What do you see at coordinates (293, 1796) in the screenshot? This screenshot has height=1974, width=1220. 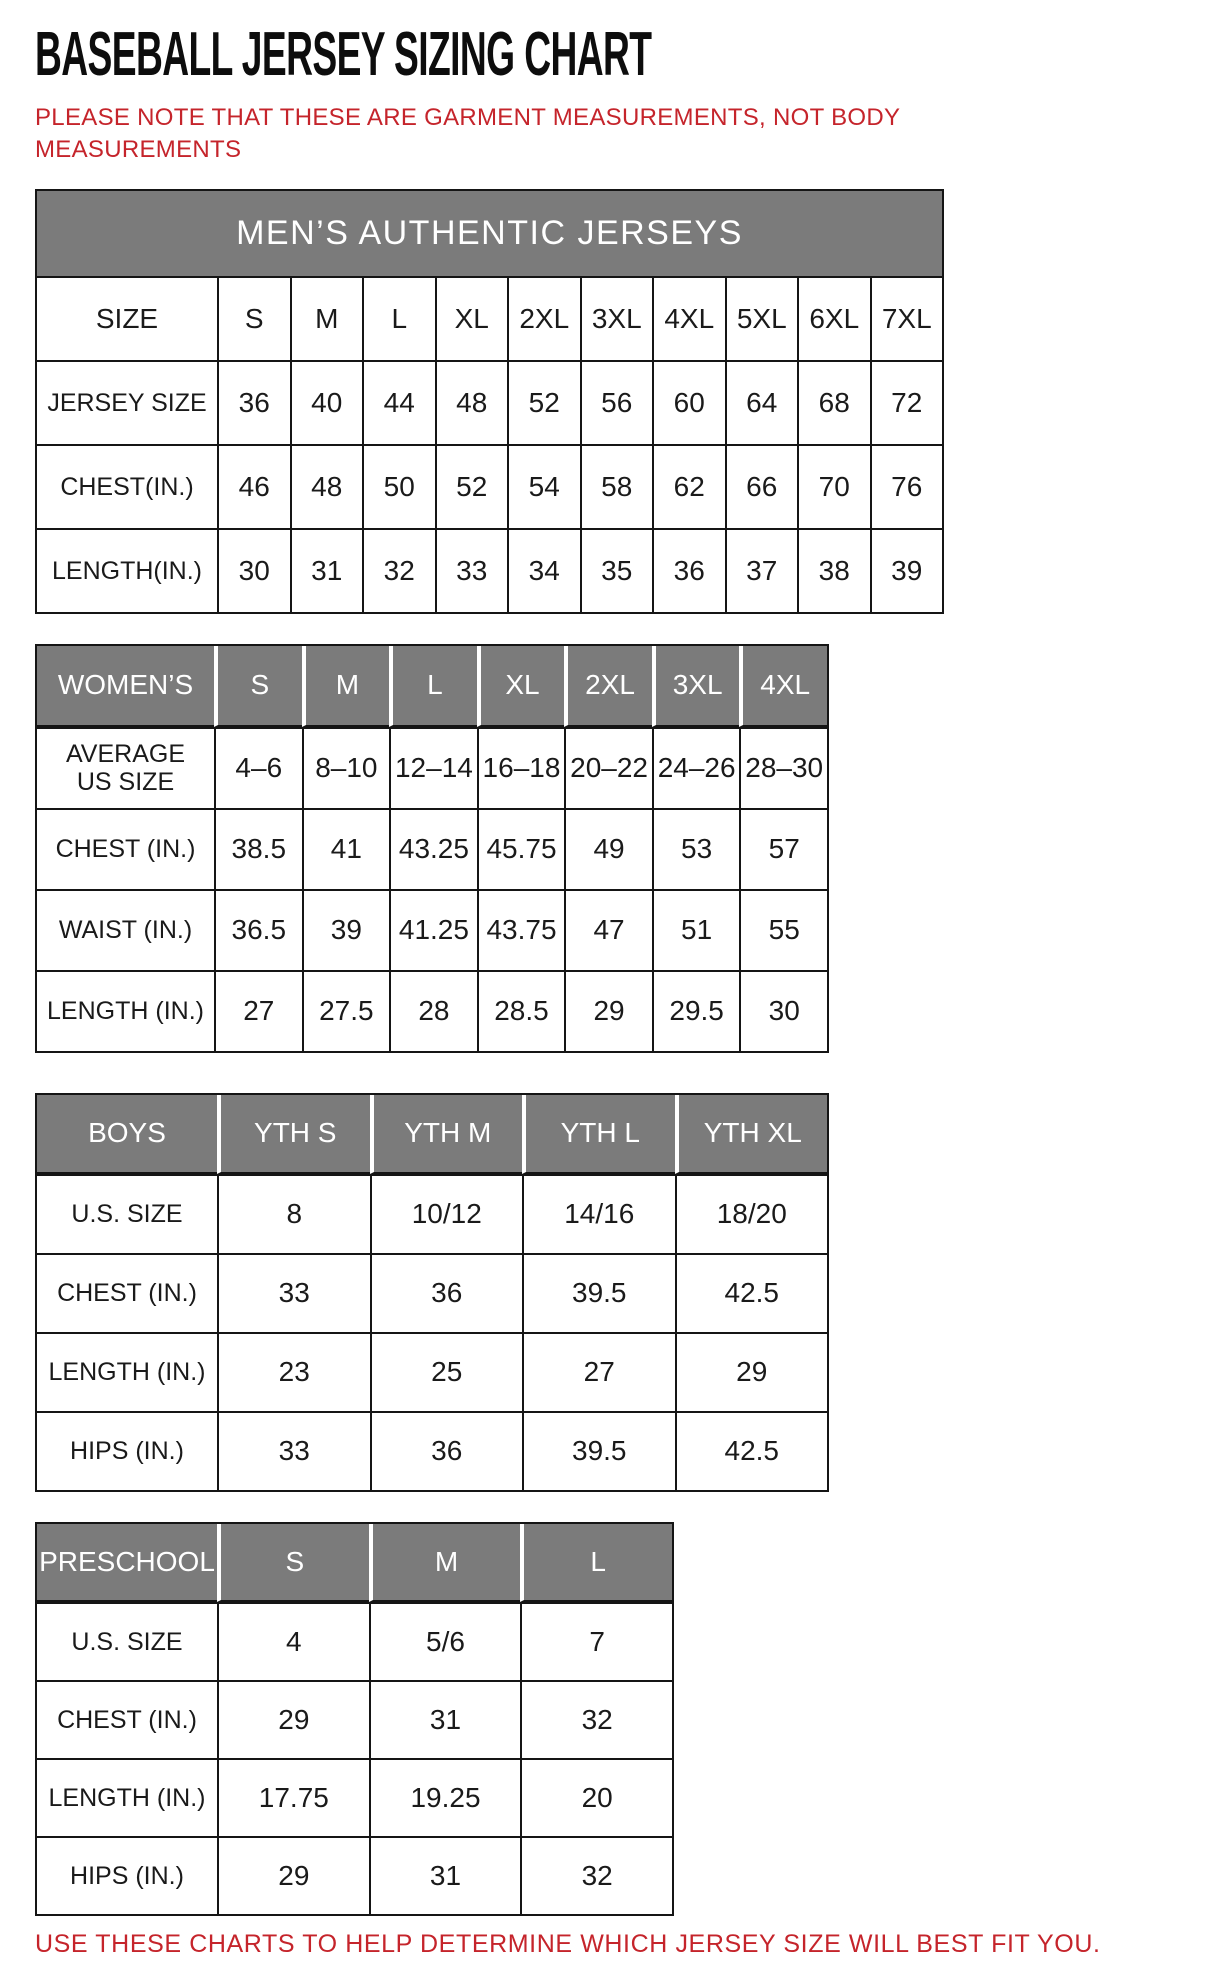 I see `value-cell: 17.75` at bounding box center [293, 1796].